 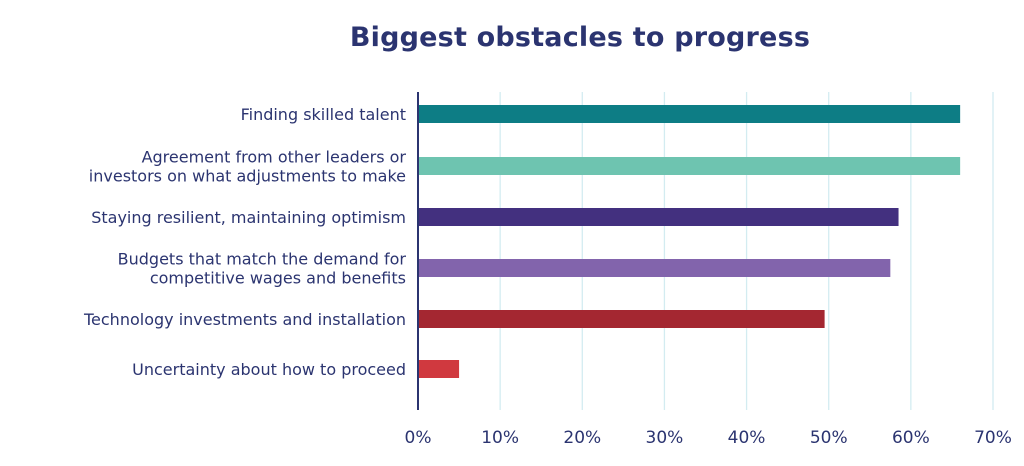 I want to click on category-label: Uncertainty about how to proceed, so click(x=269, y=369).